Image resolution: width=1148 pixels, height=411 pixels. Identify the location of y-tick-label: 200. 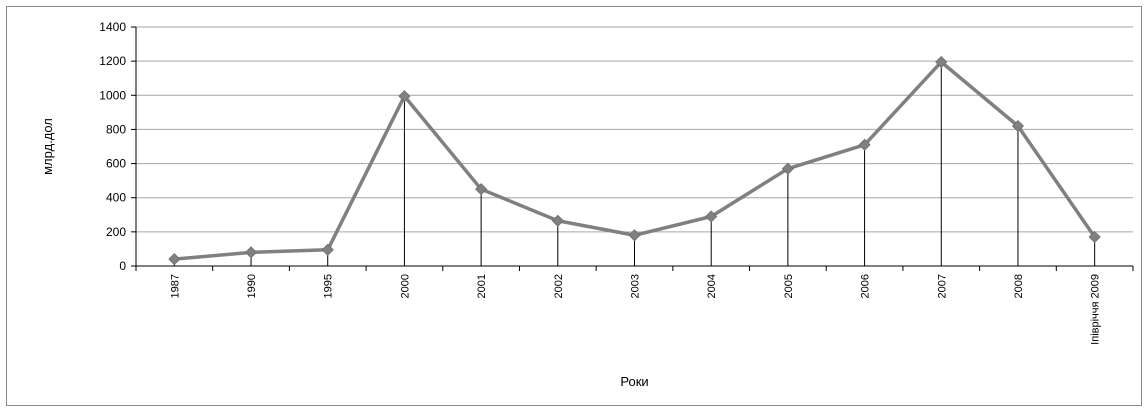
(116, 232).